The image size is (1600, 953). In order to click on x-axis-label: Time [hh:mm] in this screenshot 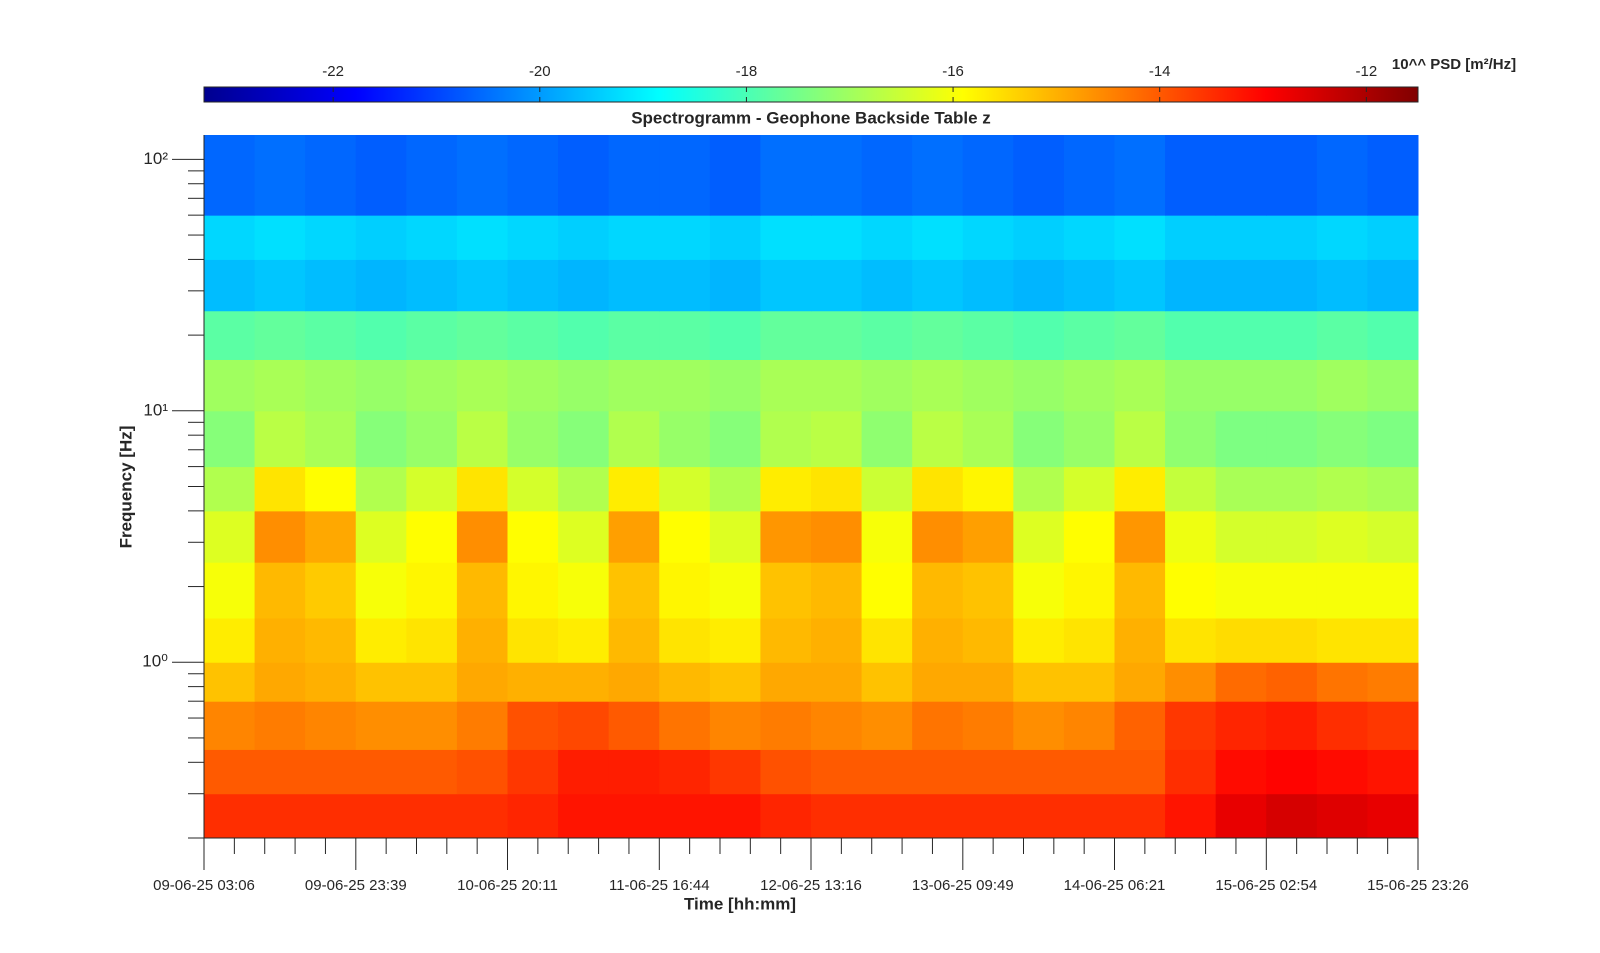, I will do `click(740, 903)`.